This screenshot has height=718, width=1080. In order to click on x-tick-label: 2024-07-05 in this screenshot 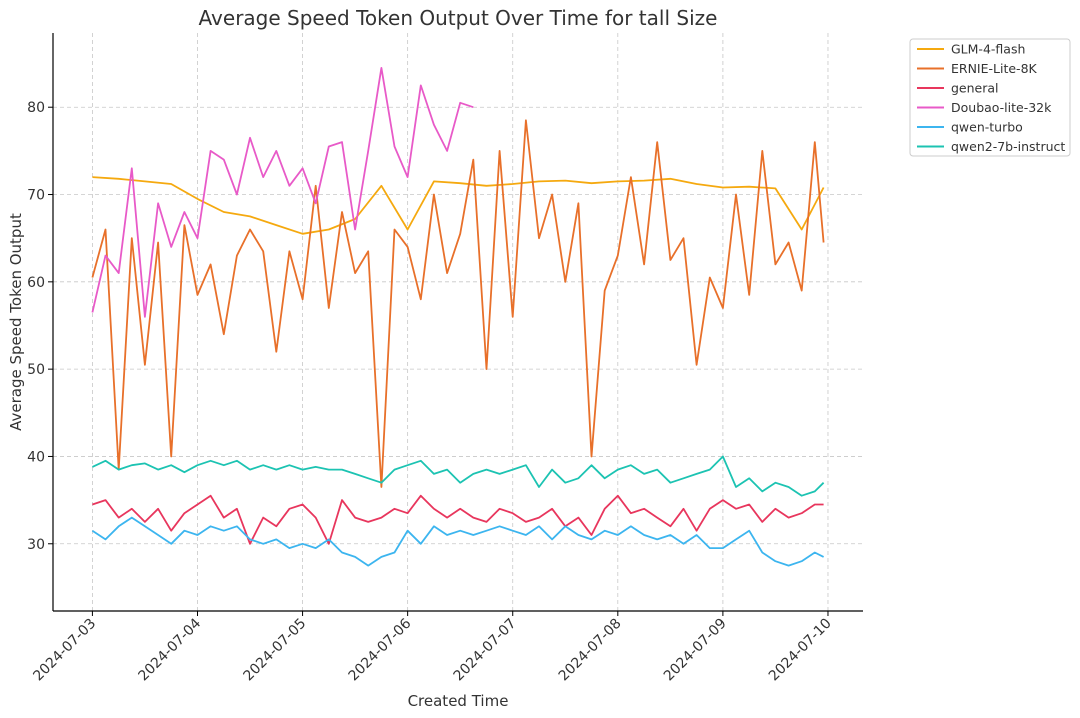, I will do `click(275, 650)`.